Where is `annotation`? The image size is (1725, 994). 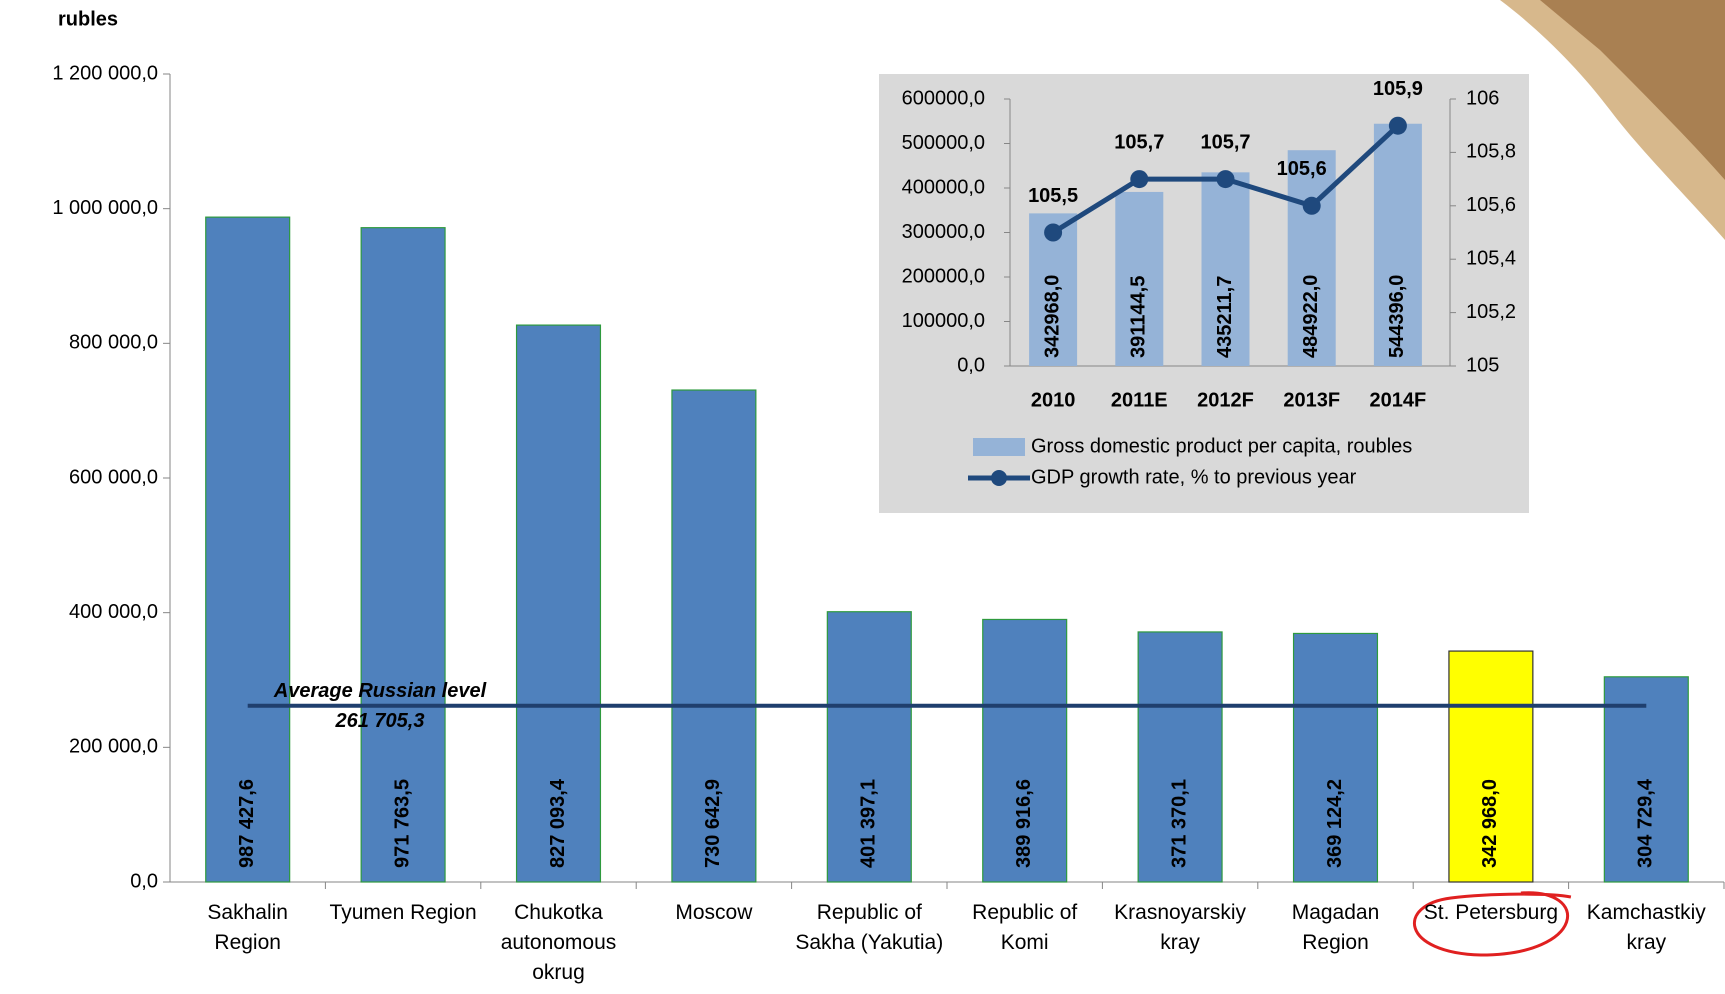
annotation is located at coordinates (1492, 924).